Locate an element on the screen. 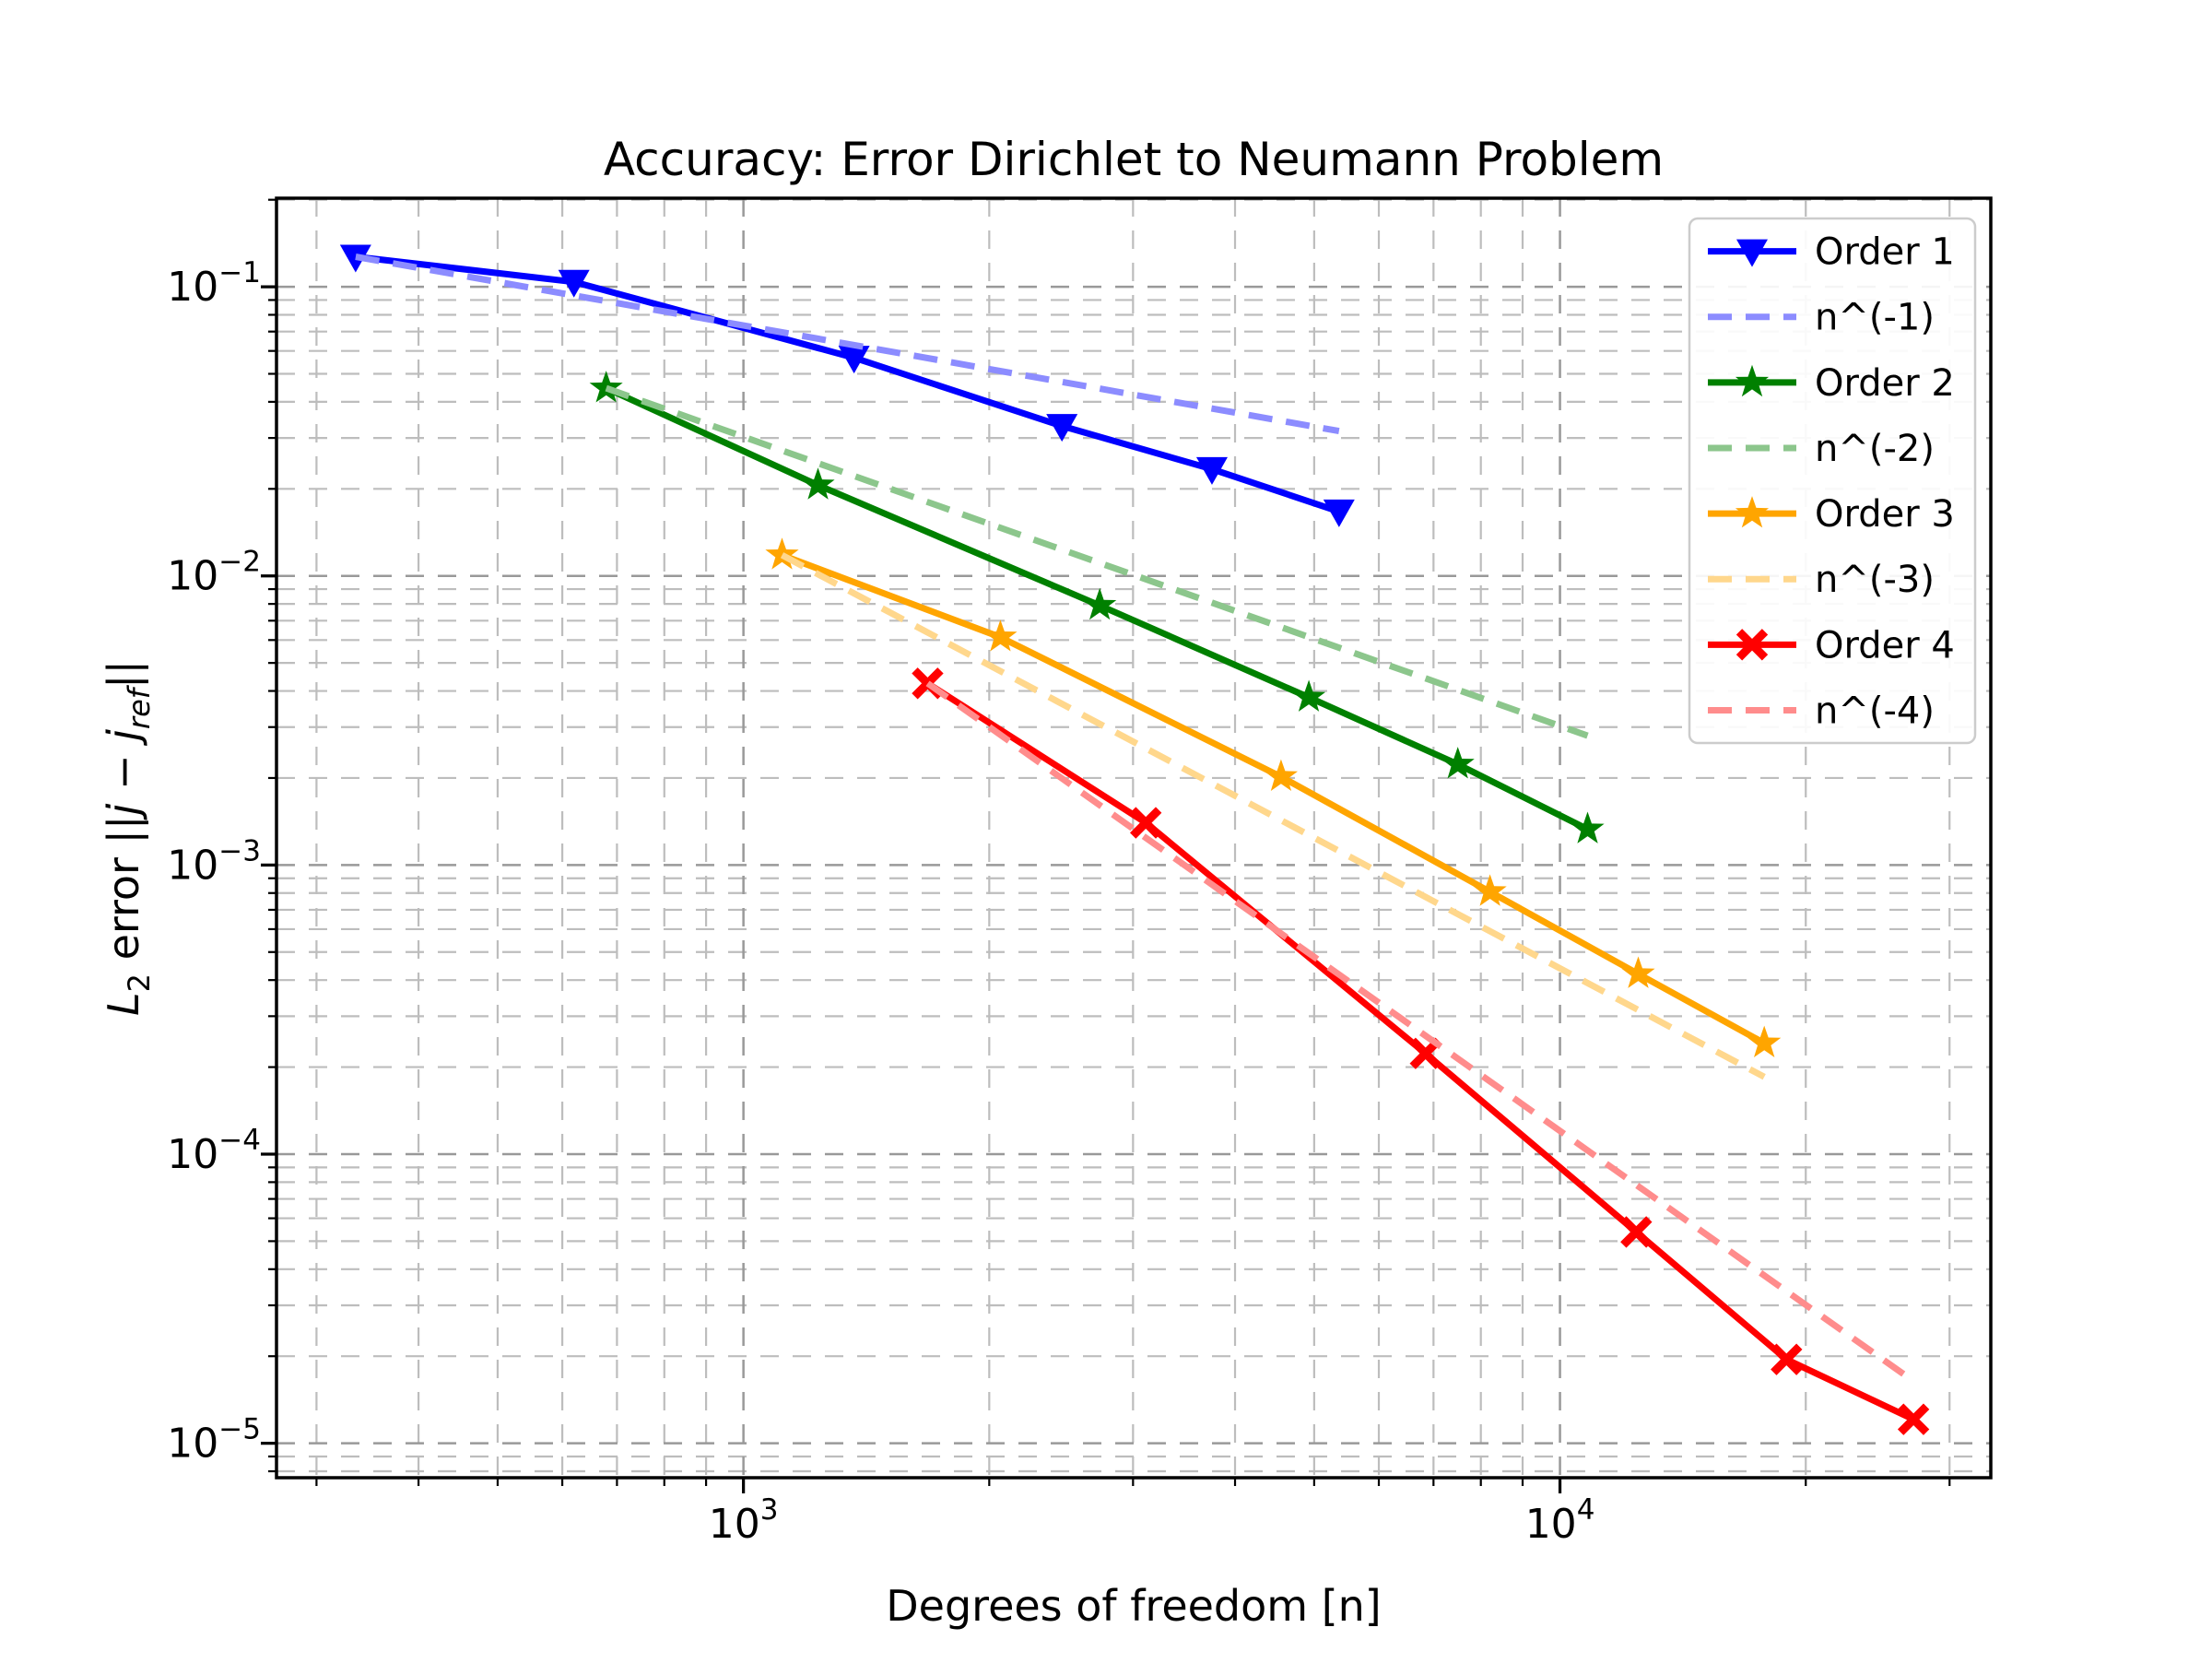  y-tick-label: 10⁻⁵ is located at coordinates (214, 1440).